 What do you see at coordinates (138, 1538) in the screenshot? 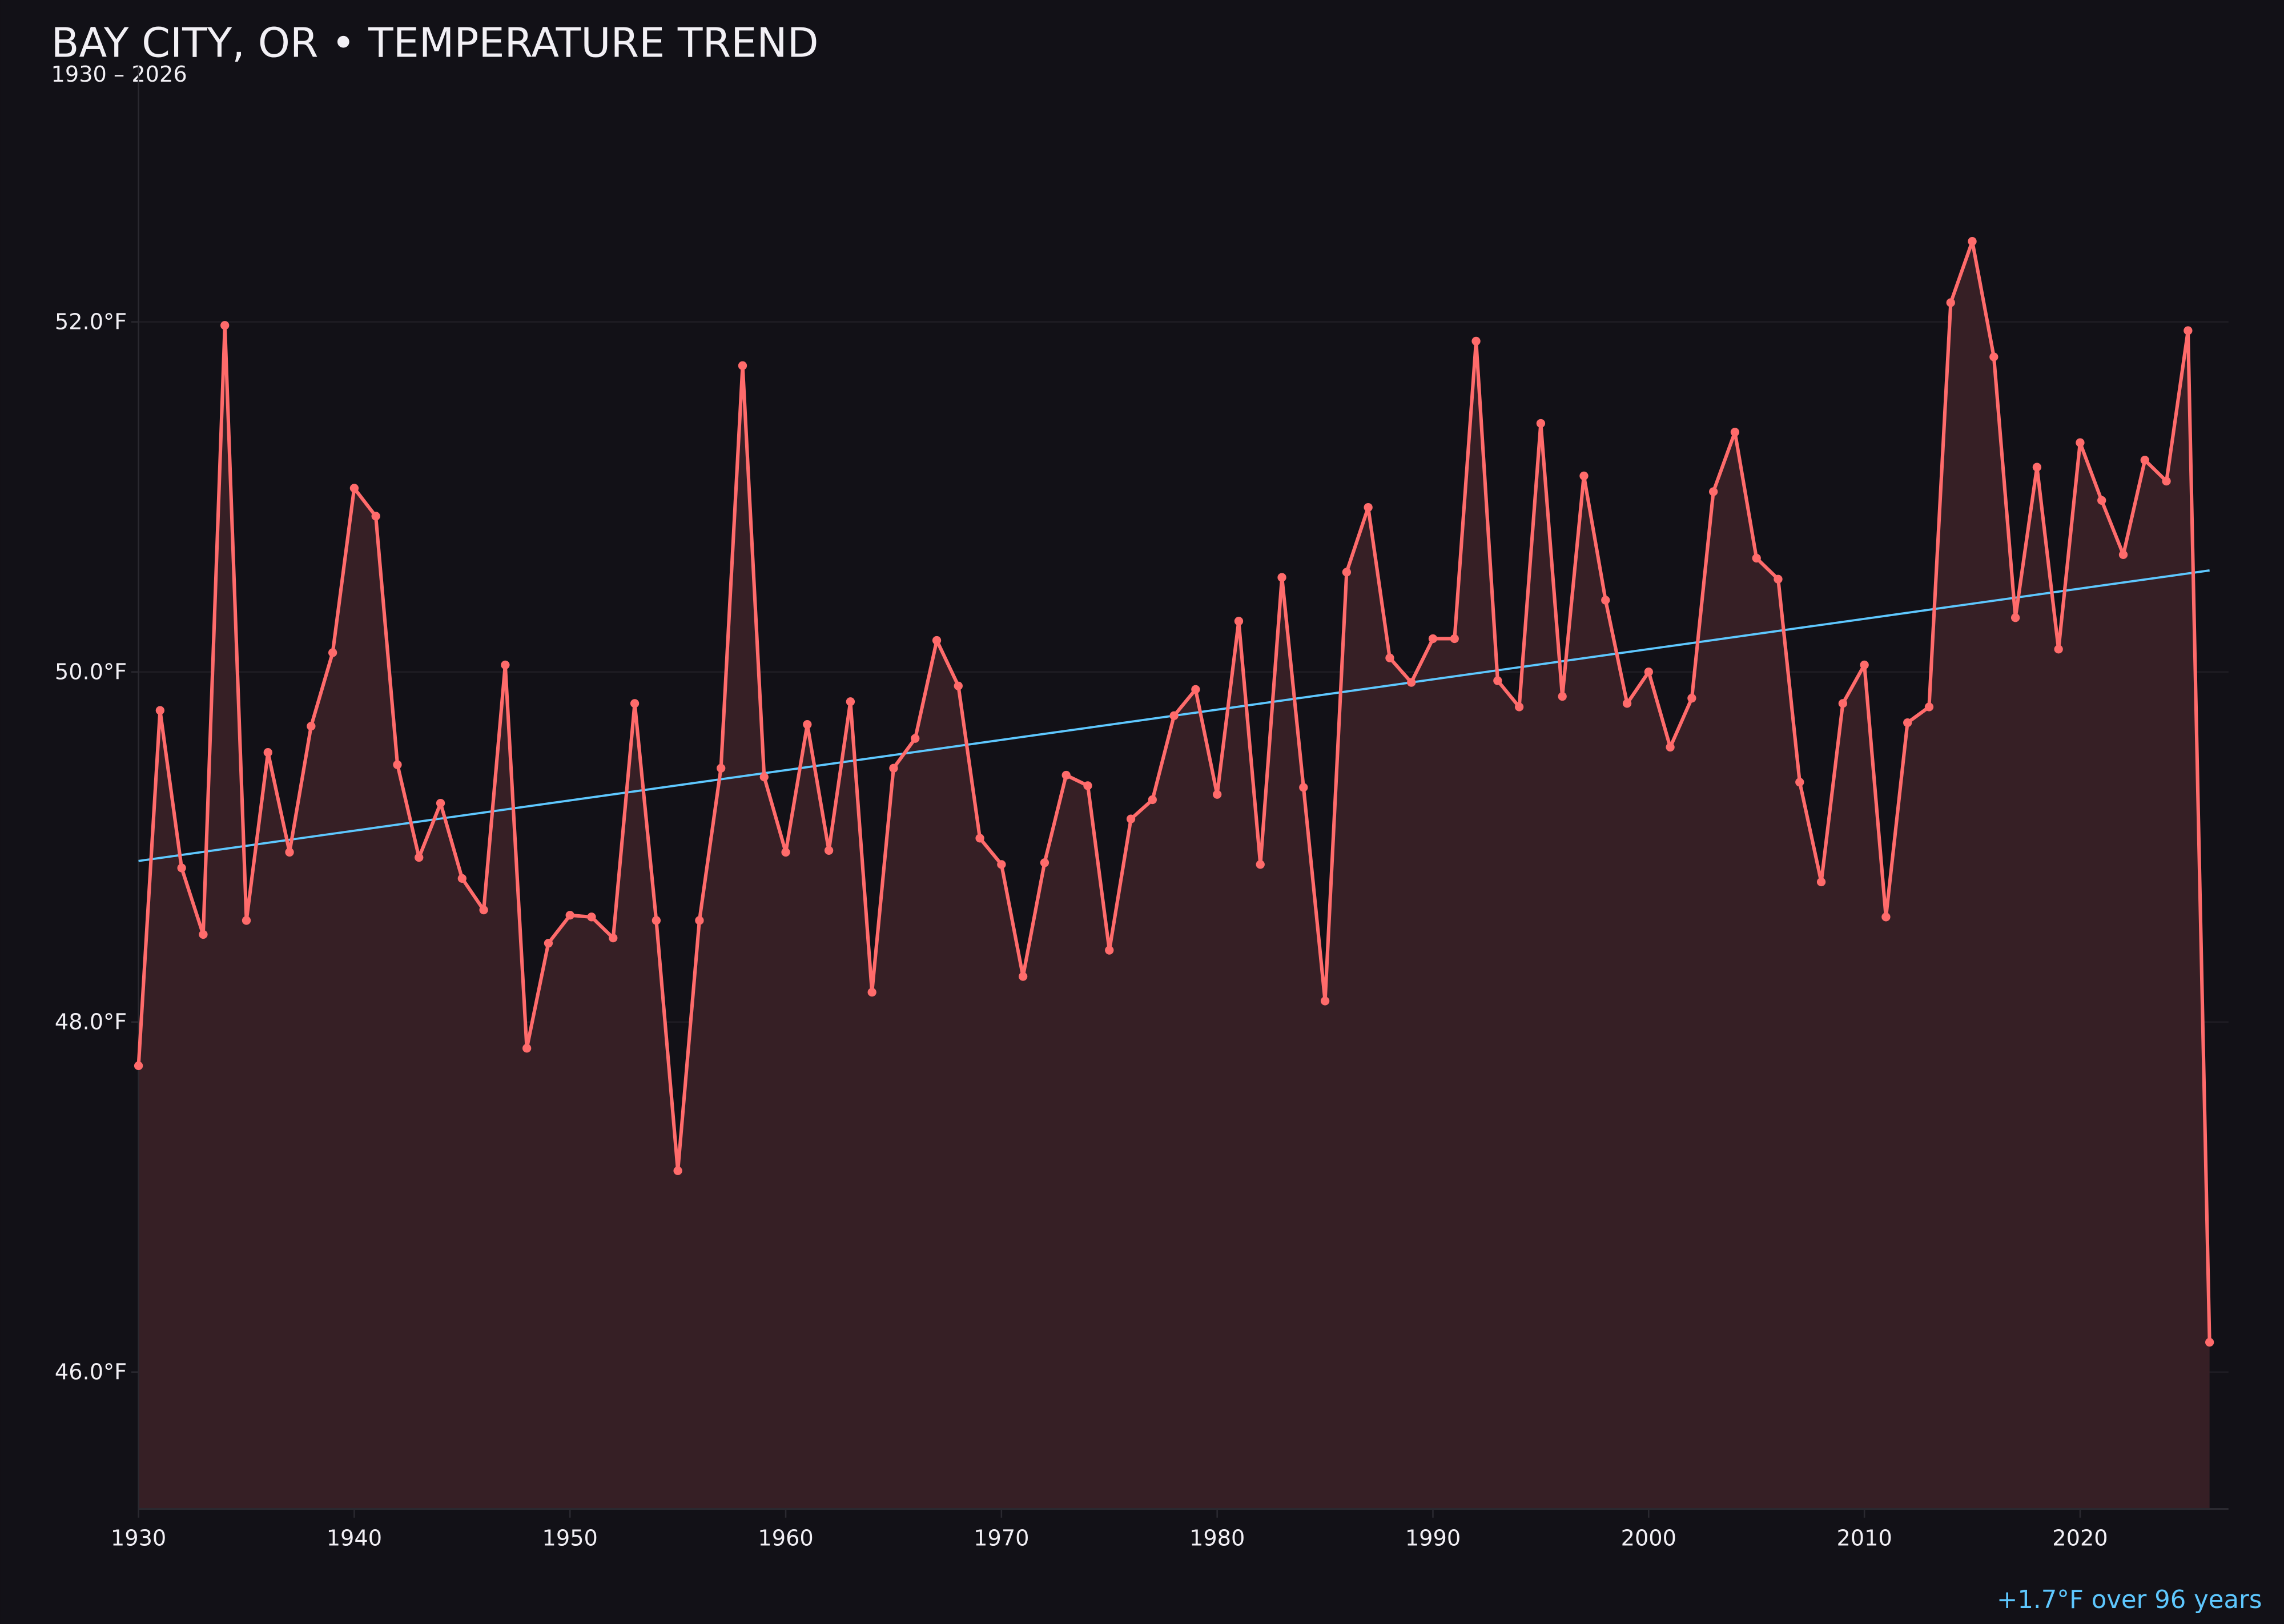
I see `x-tick-label: 1930` at bounding box center [138, 1538].